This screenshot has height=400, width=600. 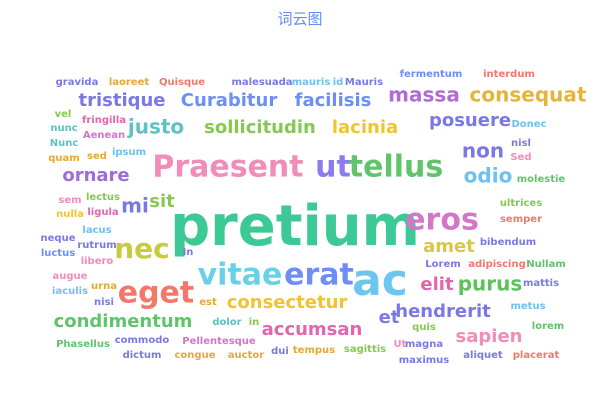 I want to click on word-nunc: nunc, so click(x=63, y=128).